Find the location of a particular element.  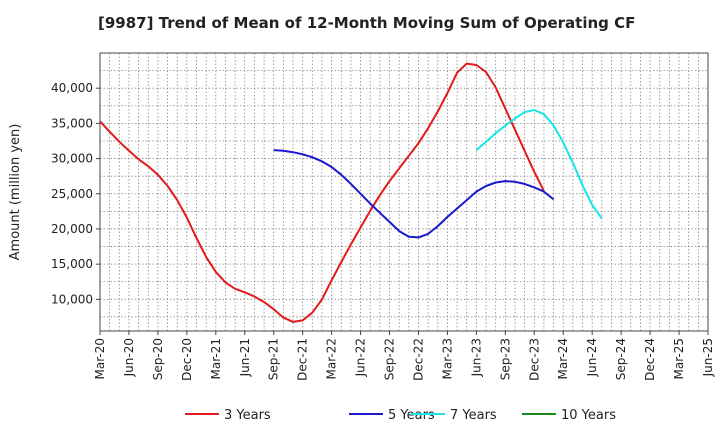

x-tick-label: Mar-25 is located at coordinates (679, 358).